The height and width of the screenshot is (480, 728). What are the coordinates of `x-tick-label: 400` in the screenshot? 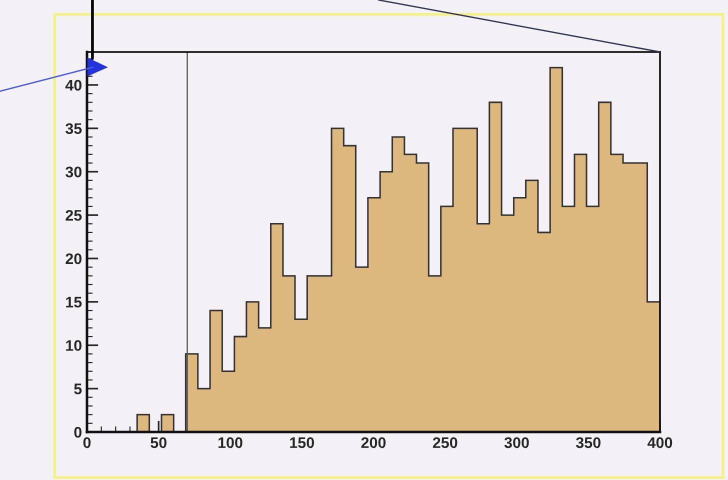 It's located at (659, 442).